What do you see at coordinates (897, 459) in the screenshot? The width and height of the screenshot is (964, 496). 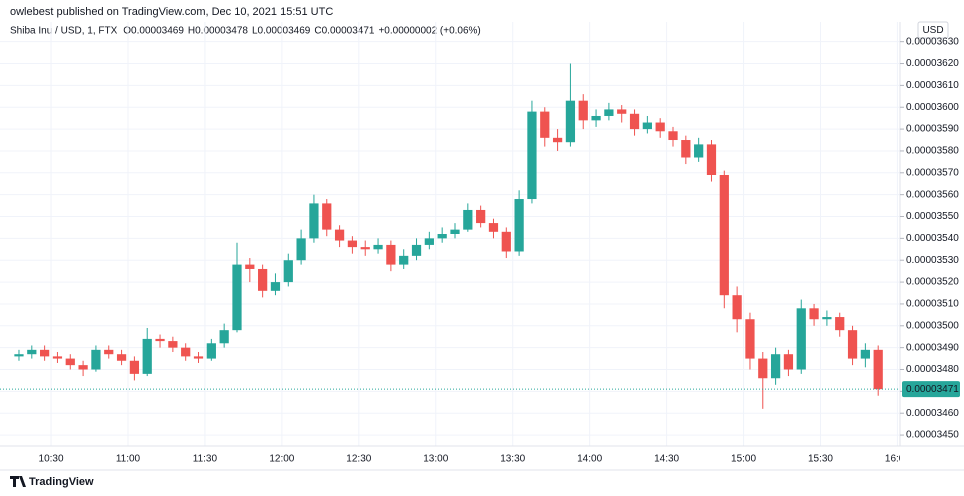 I see `x-tick-label: 16:00` at bounding box center [897, 459].